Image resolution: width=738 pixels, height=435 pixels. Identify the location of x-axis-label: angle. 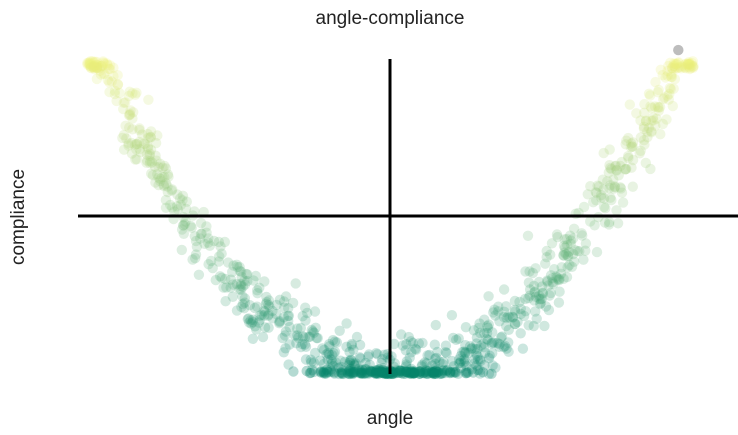
(390, 418).